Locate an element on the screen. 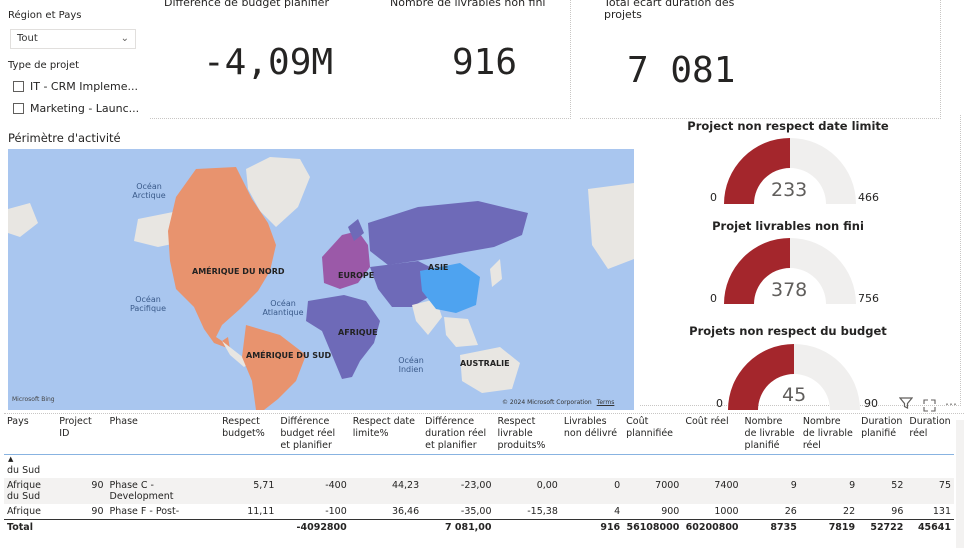  column-header: Nombre de livrable planifié is located at coordinates (769, 433).